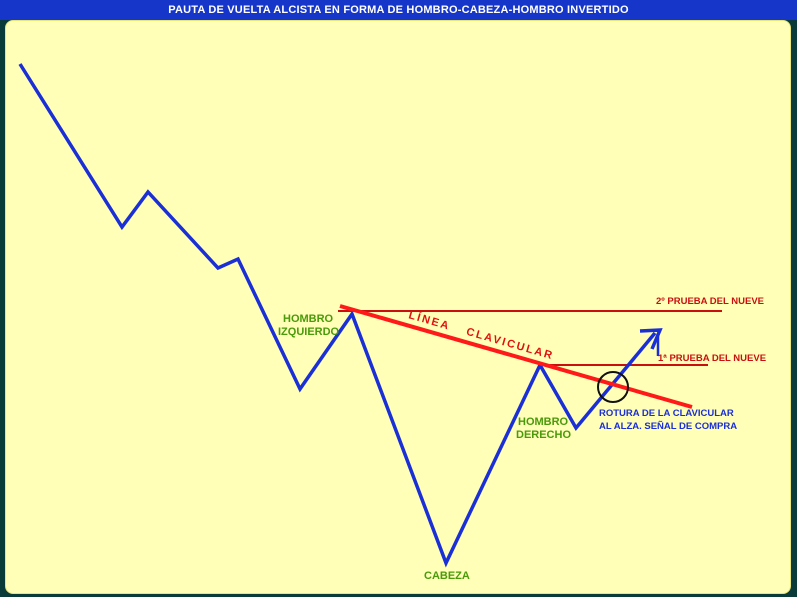 This screenshot has width=797, height=597. I want to click on left-shoulder-label-2: IZQUIERDO, so click(309, 332).